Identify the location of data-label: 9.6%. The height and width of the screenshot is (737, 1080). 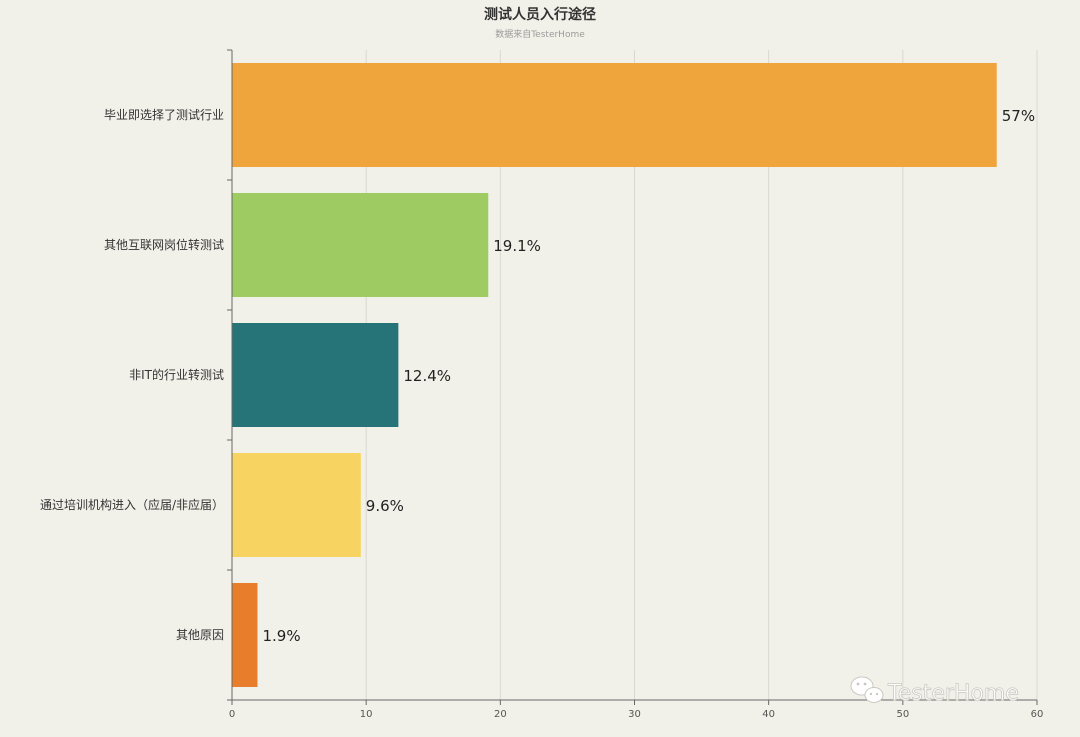
(385, 506).